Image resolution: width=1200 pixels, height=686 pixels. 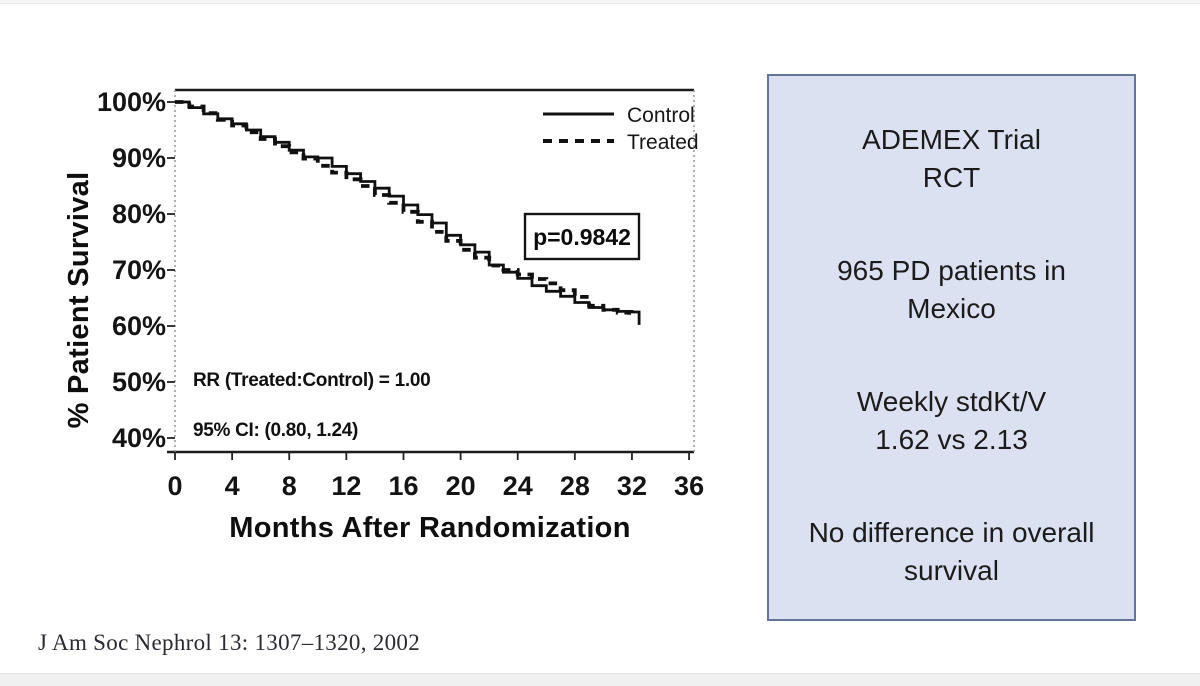 I want to click on rr-annotation: RR (Treated:Control) = 1.00, so click(x=311, y=380).